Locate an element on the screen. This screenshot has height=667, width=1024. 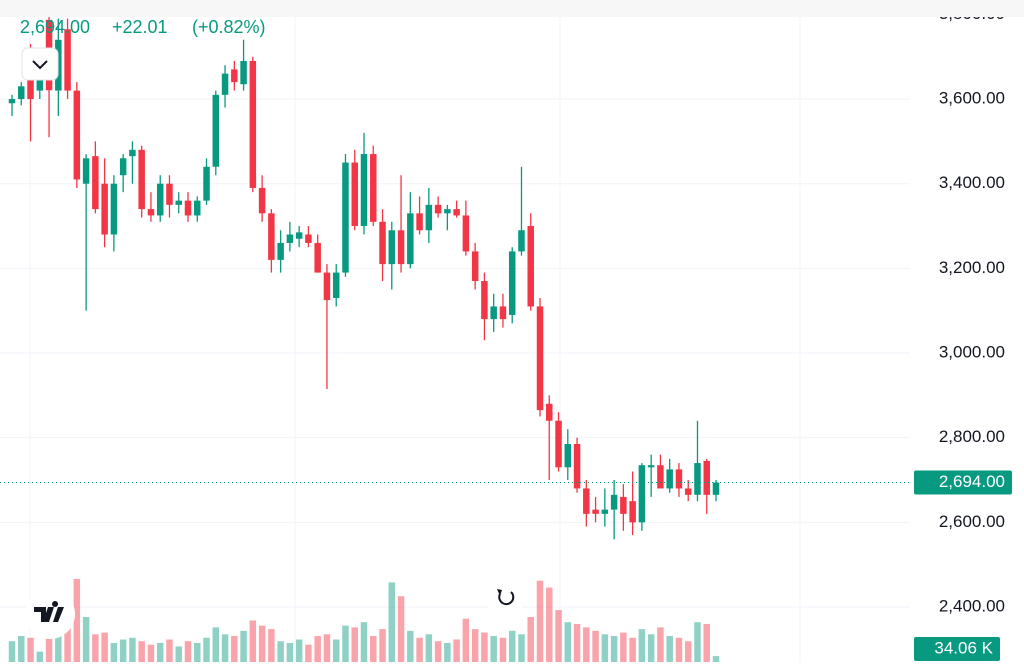
volume-pane is located at coordinates (364, 620).